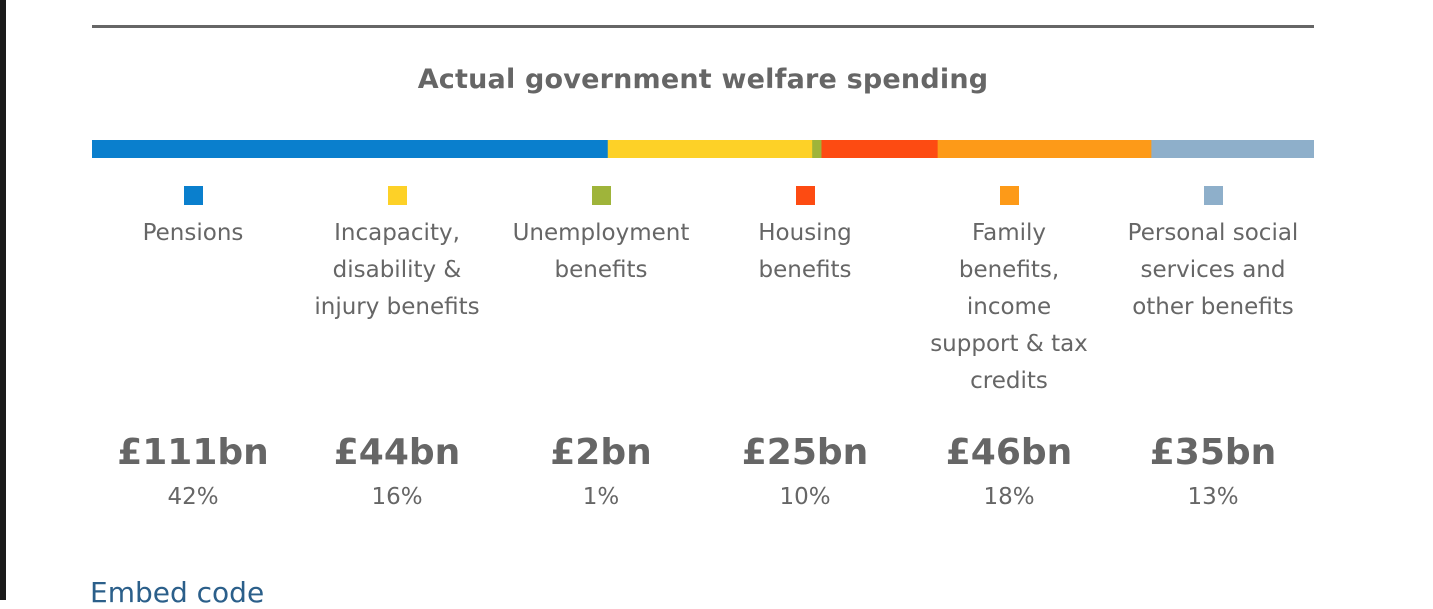 The height and width of the screenshot is (609, 1433). I want to click on embed-code-link: Embed code, so click(177, 592).